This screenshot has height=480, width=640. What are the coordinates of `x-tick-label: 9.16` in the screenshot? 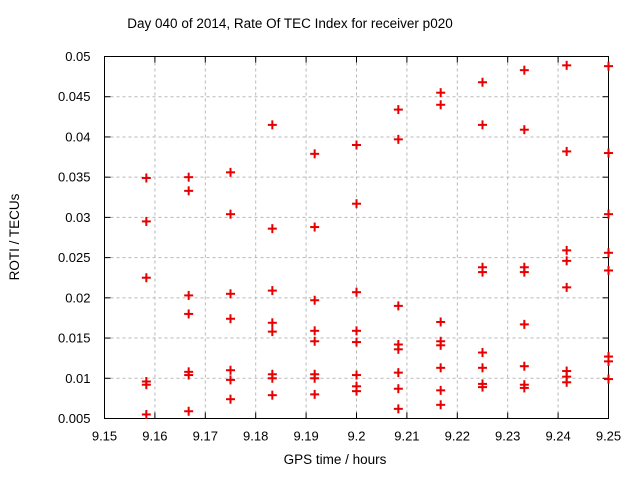 It's located at (154, 436).